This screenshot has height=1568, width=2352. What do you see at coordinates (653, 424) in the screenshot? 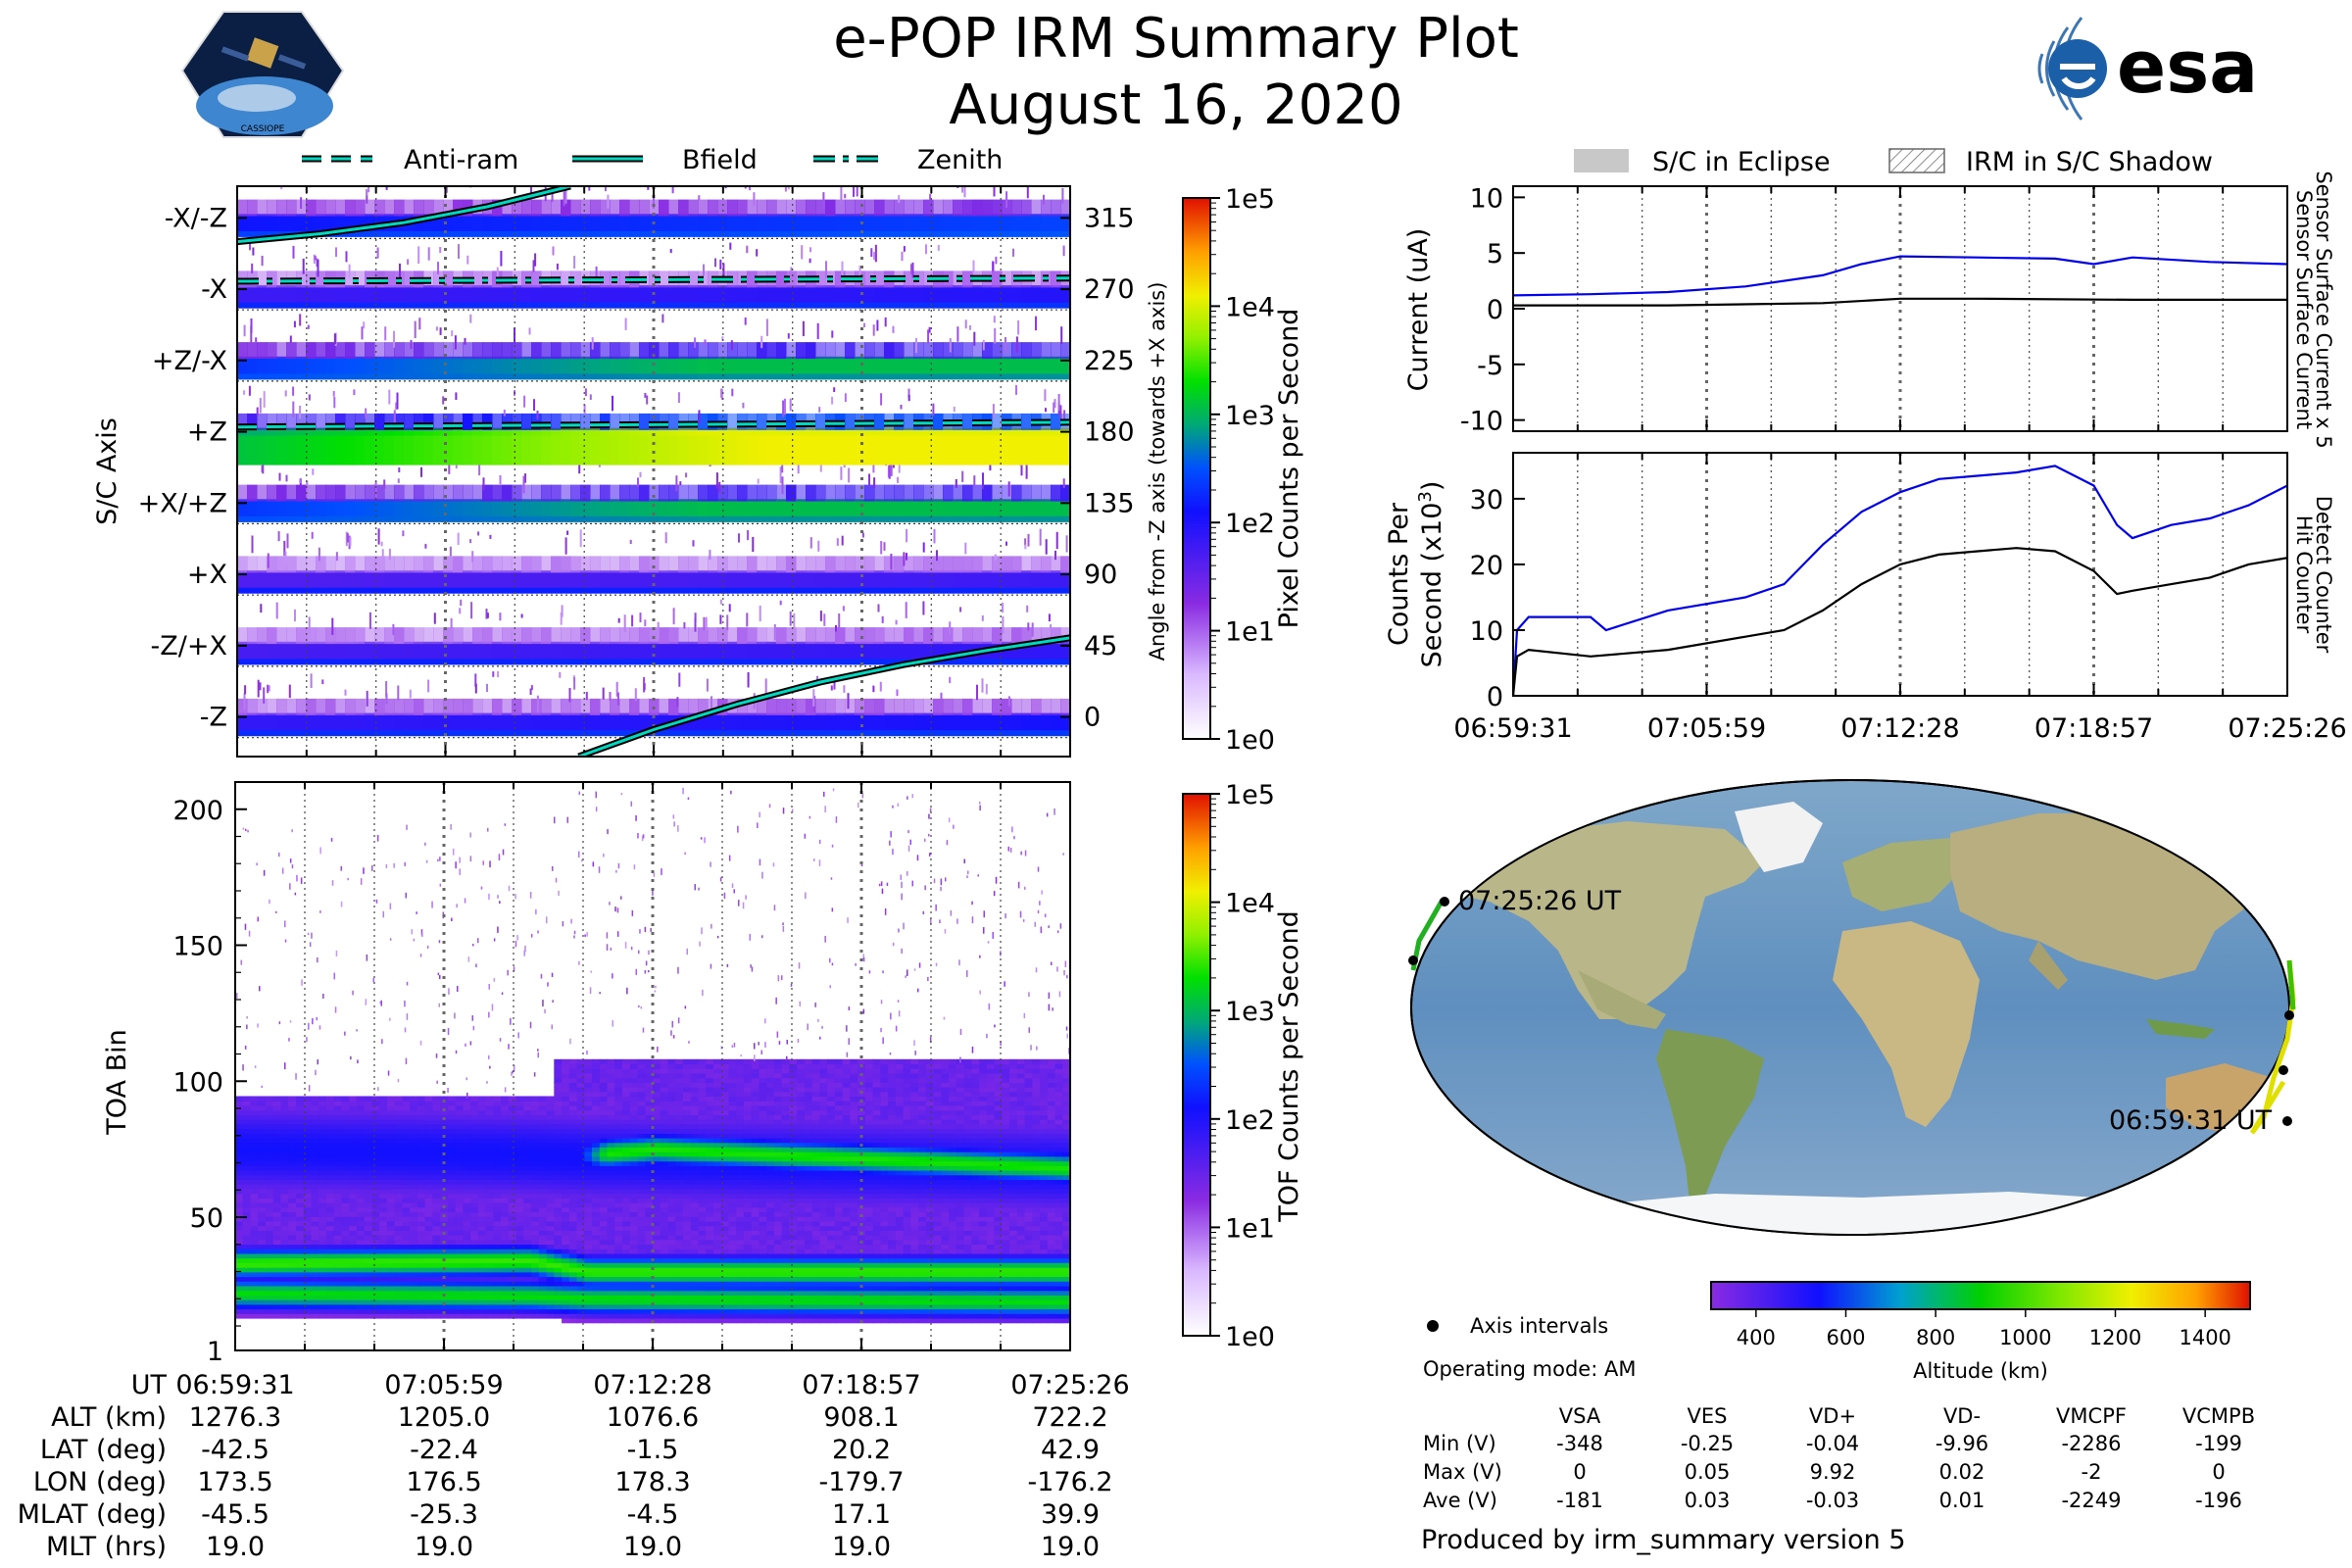
I see `anti-ram-line` at bounding box center [653, 424].